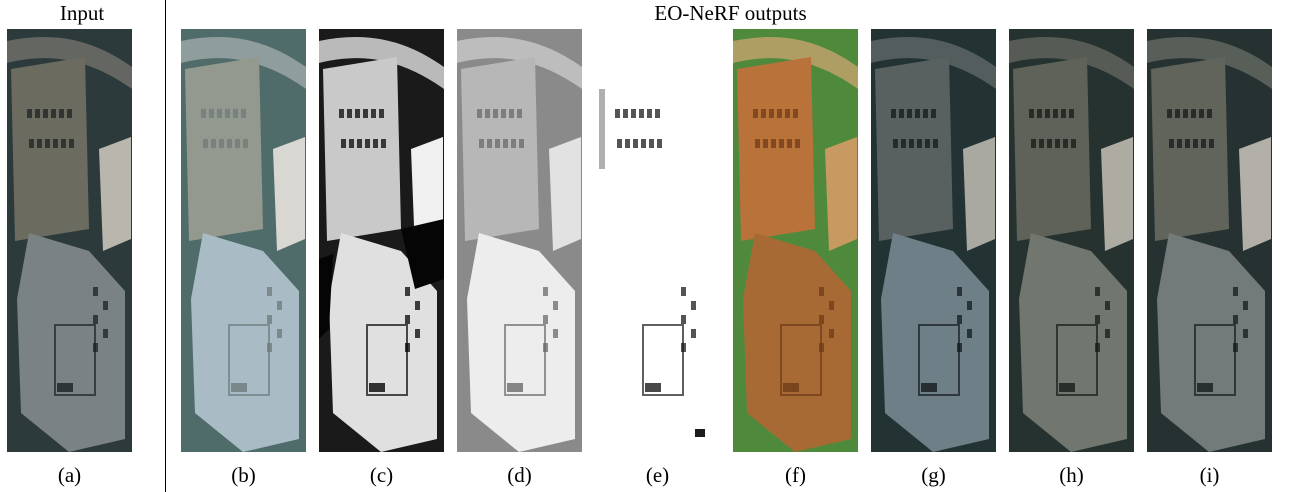 The width and height of the screenshot is (1291, 492). I want to click on panel-g-image, so click(933, 240).